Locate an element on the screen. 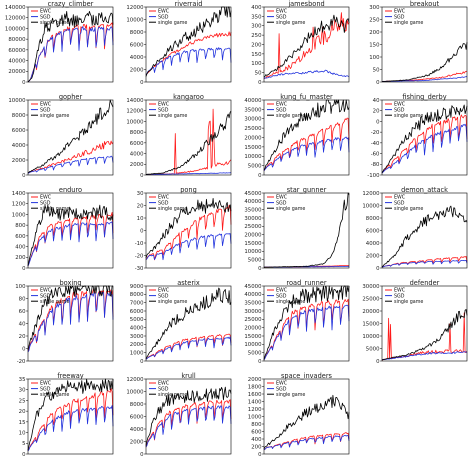  panel-title: pong is located at coordinates (188, 190).